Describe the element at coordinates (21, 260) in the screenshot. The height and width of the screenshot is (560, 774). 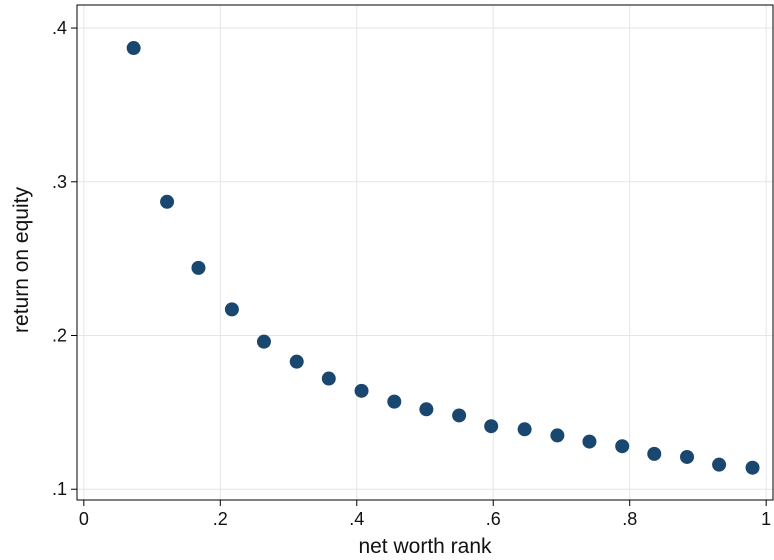
I see `y-axis-title: return on equity` at that location.